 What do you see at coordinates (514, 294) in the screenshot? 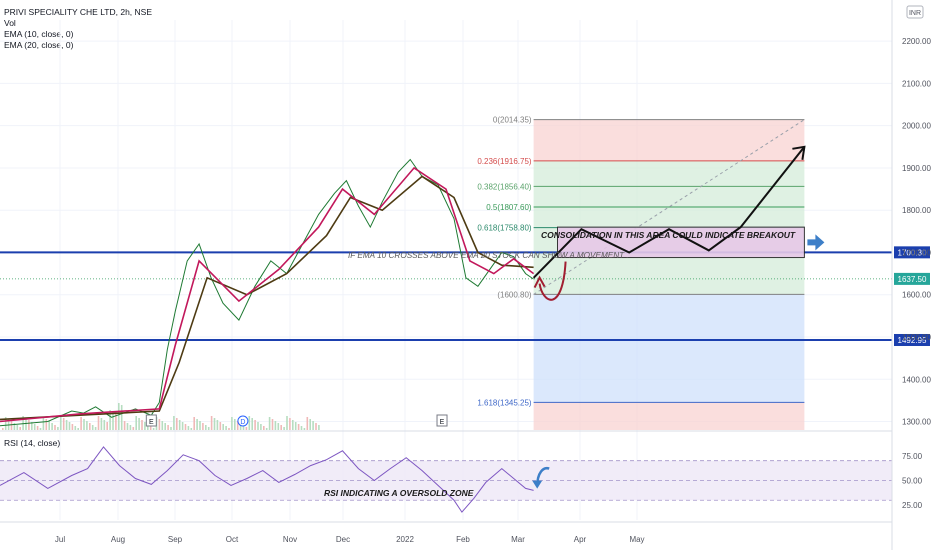
I see `fib-level-label: (1600.80)` at bounding box center [514, 294].